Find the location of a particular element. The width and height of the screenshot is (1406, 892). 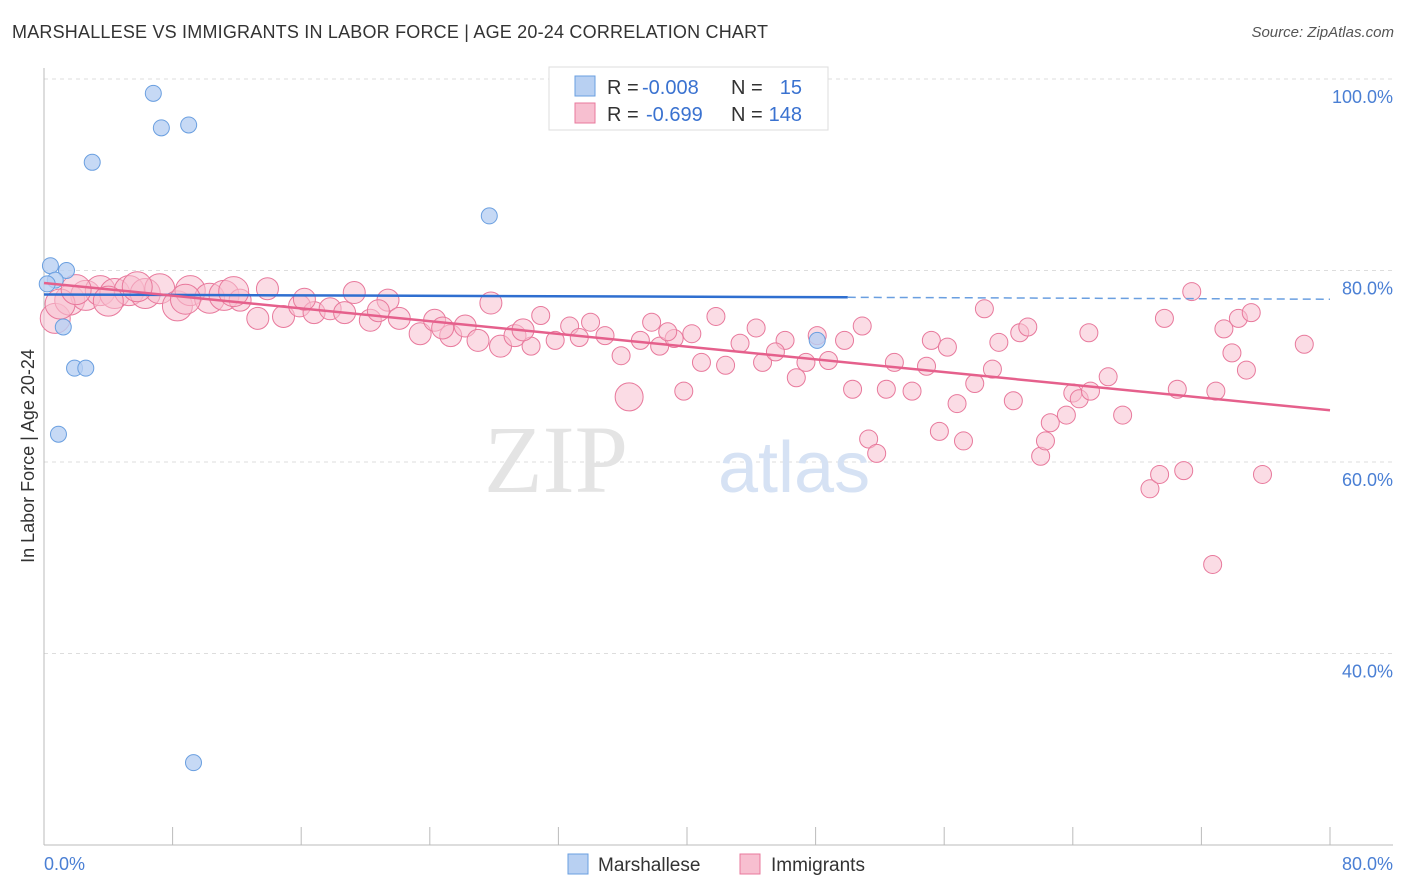

marshallese-trend-dashed is located at coordinates (1089, 298).